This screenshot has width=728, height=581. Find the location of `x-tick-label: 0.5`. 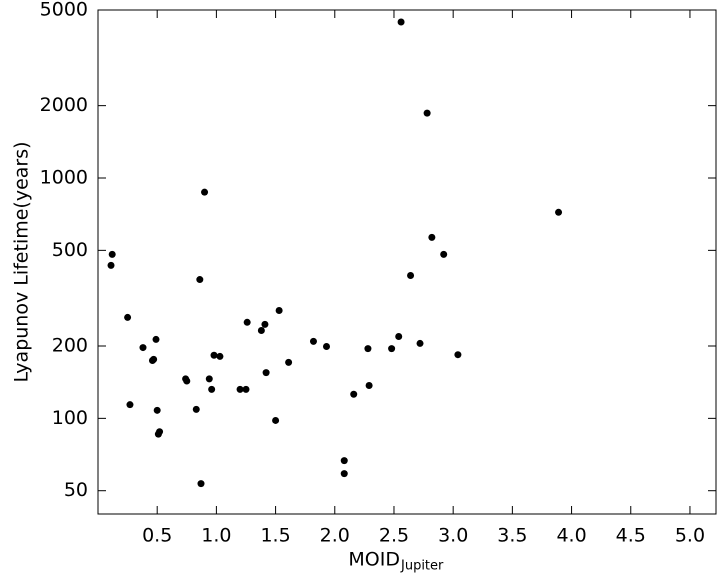

x-tick-label: 0.5 is located at coordinates (157, 536).